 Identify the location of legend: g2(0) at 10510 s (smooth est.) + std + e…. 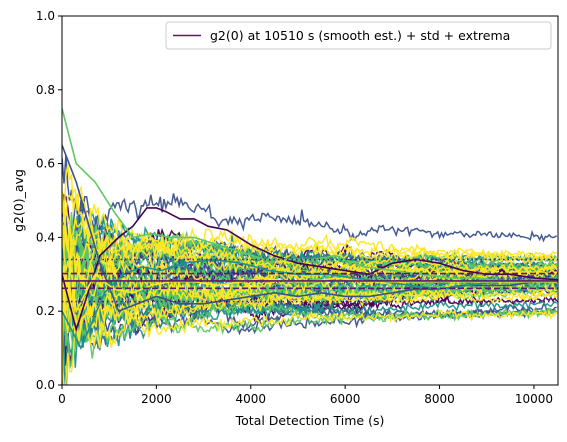
(358, 35).